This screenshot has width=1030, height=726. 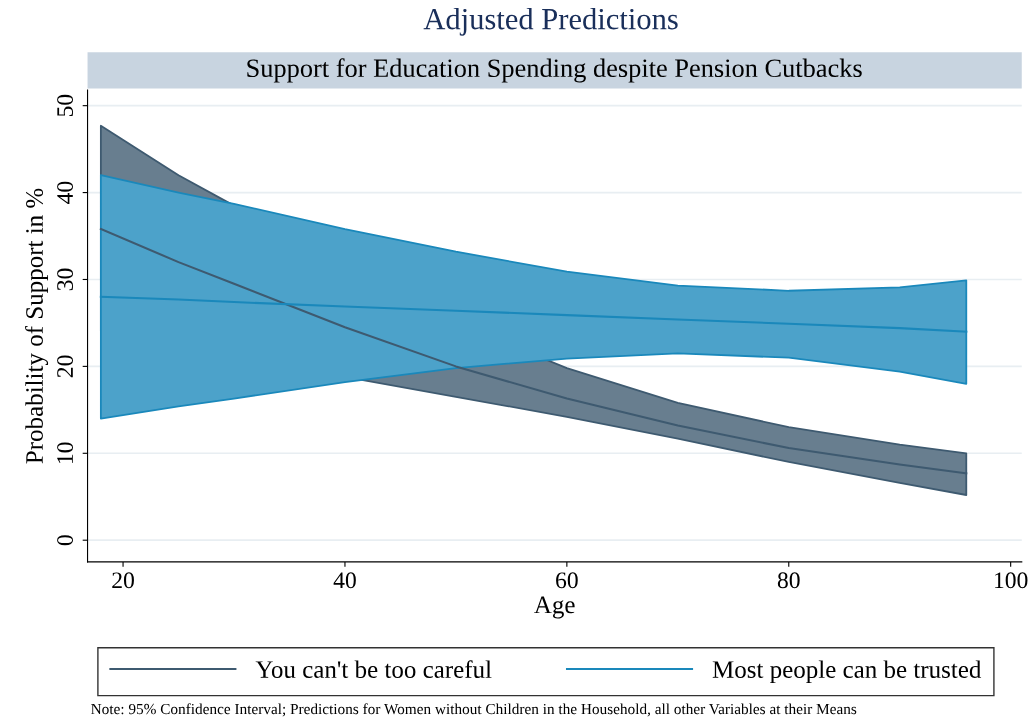 What do you see at coordinates (37, 326) in the screenshot?
I see `y-axis-title: Probability of Support in %` at bounding box center [37, 326].